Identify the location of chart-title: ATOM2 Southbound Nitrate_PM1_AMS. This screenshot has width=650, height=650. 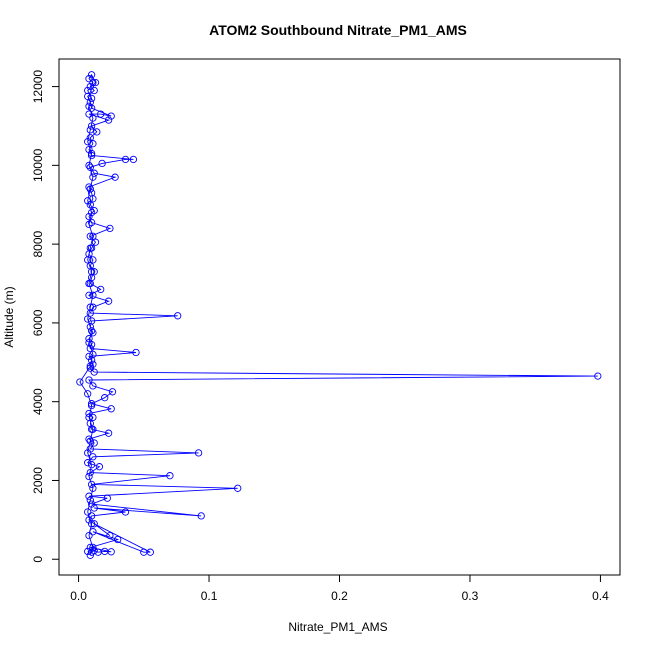
(338, 30).